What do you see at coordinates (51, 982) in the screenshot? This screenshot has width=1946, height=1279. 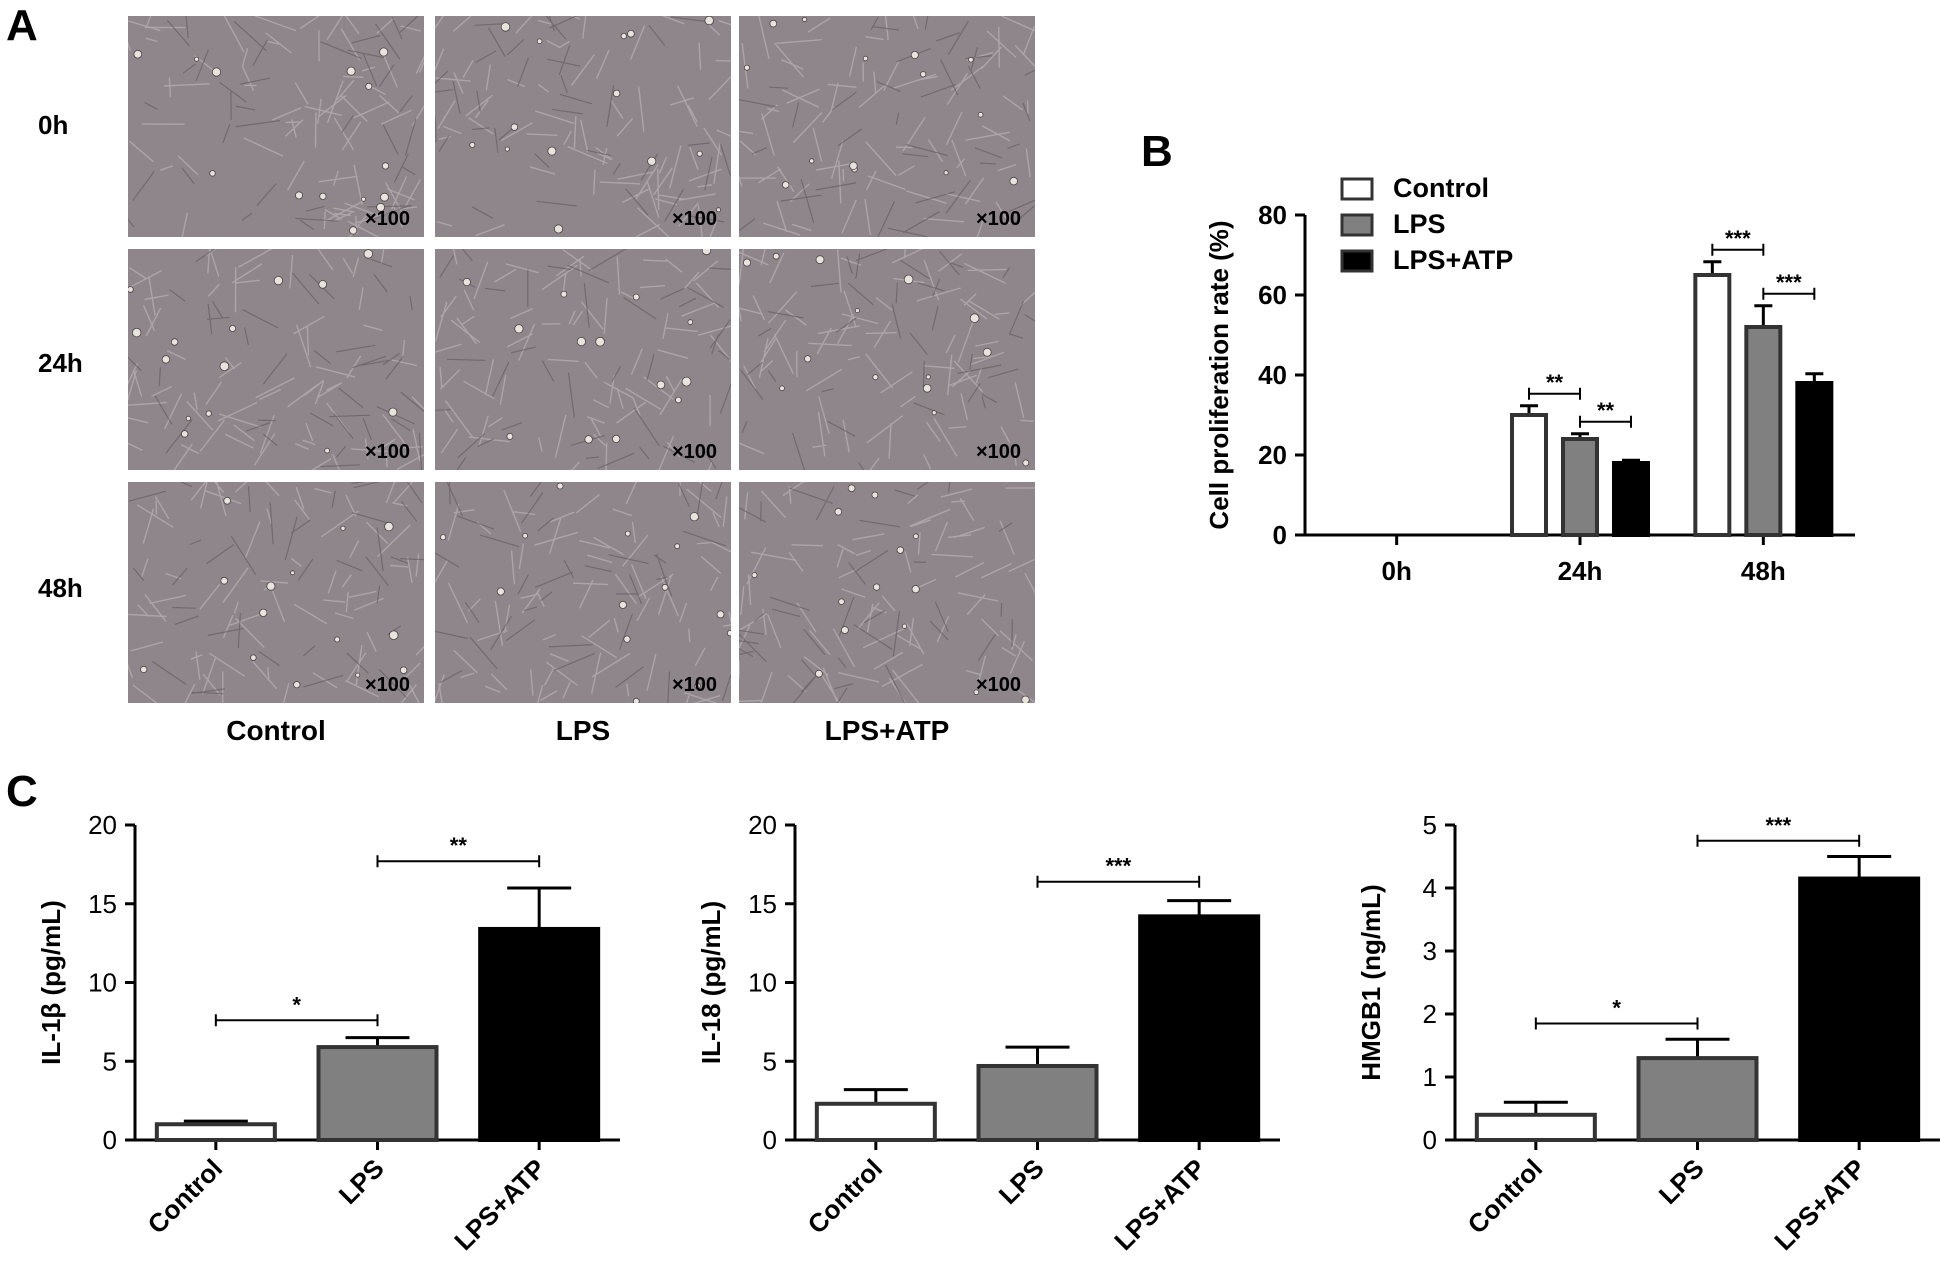 I see `y-axis-title: IL-1β (pg/mL)` at bounding box center [51, 982].